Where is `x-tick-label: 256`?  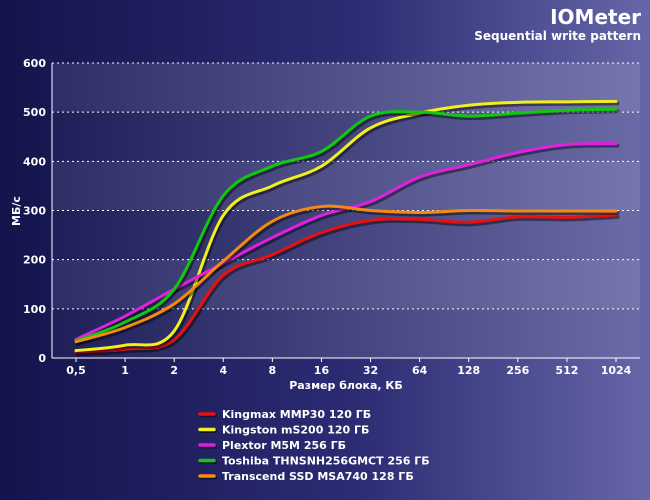 x-tick-label: 256 is located at coordinates (517, 370).